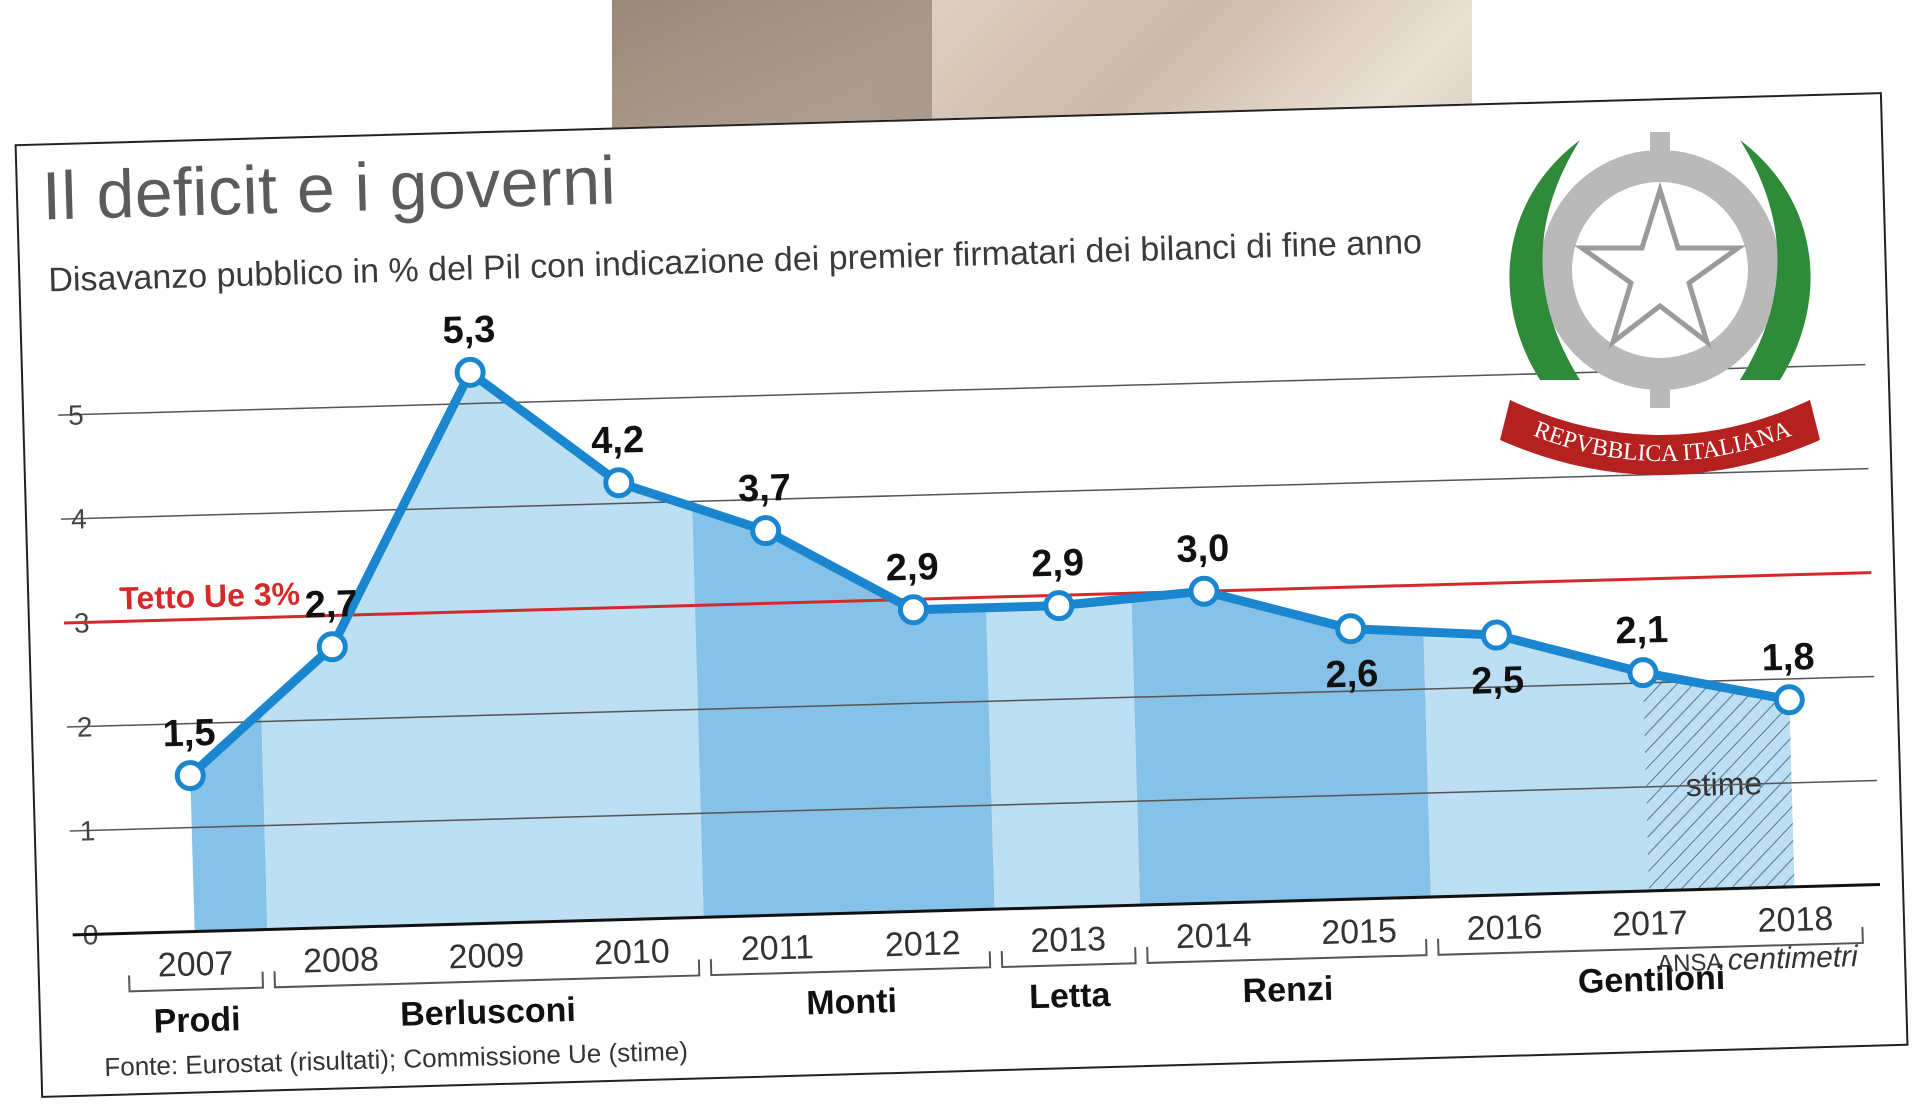 Image resolution: width=1920 pixels, height=1107 pixels. I want to click on estimate-hatch-area, so click(1718, 781).